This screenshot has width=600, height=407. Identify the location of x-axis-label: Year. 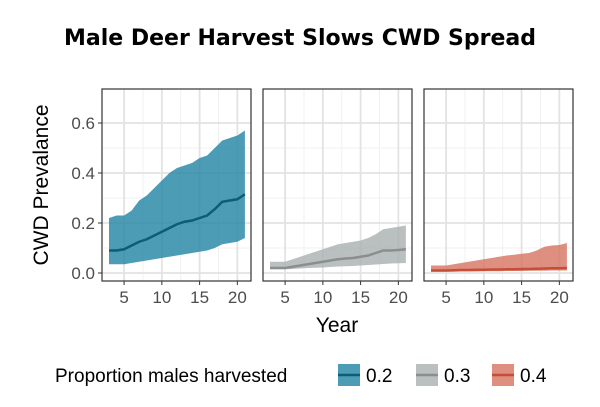
(337, 325).